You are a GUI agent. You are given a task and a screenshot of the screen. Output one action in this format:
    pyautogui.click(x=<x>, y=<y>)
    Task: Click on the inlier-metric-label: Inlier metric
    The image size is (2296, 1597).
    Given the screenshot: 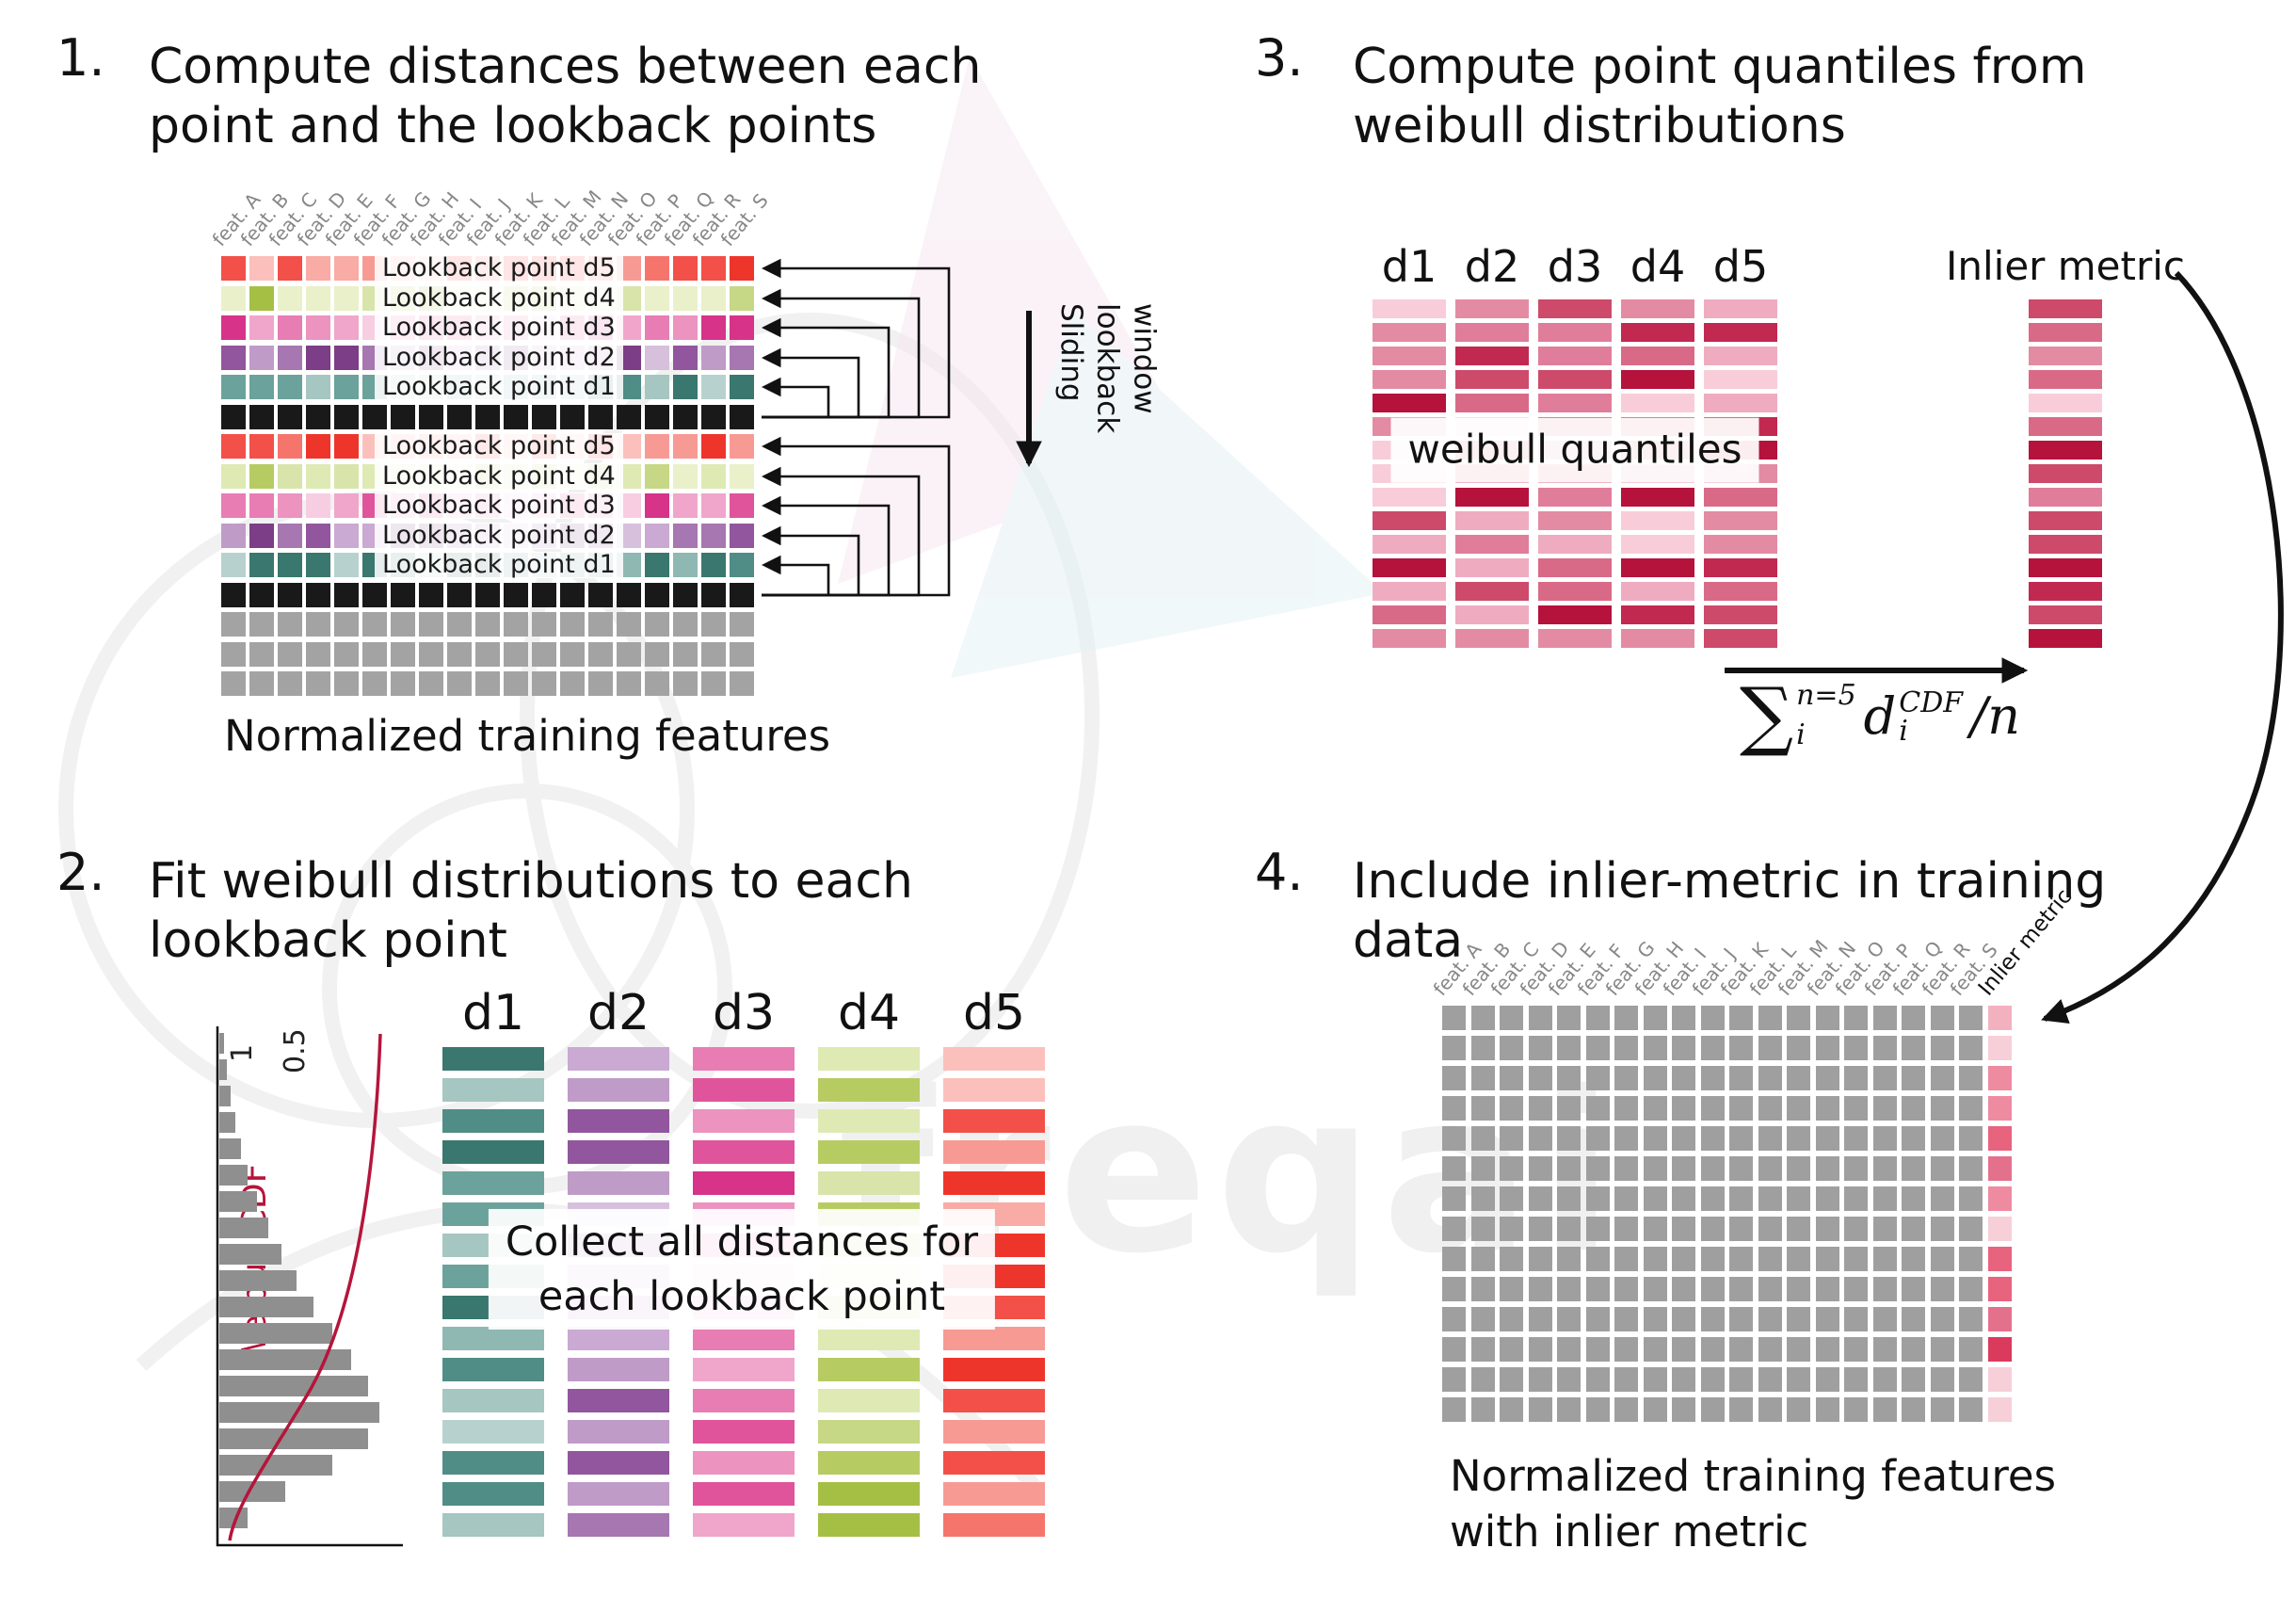 What is the action you would take?
    pyautogui.click(x=2066, y=266)
    